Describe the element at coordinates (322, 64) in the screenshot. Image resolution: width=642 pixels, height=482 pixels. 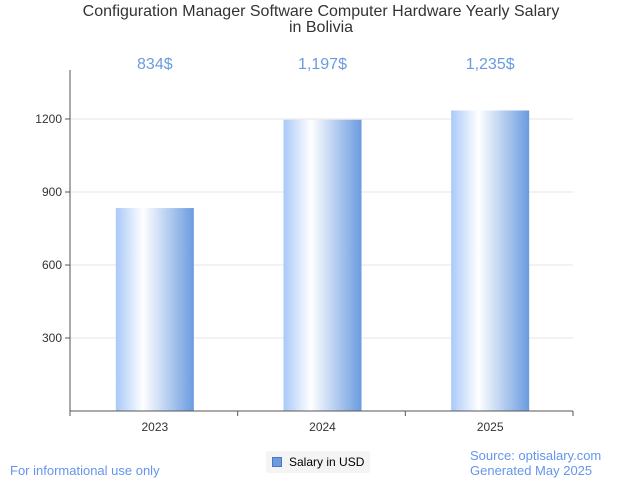
I see `value-label: 1,197$` at that location.